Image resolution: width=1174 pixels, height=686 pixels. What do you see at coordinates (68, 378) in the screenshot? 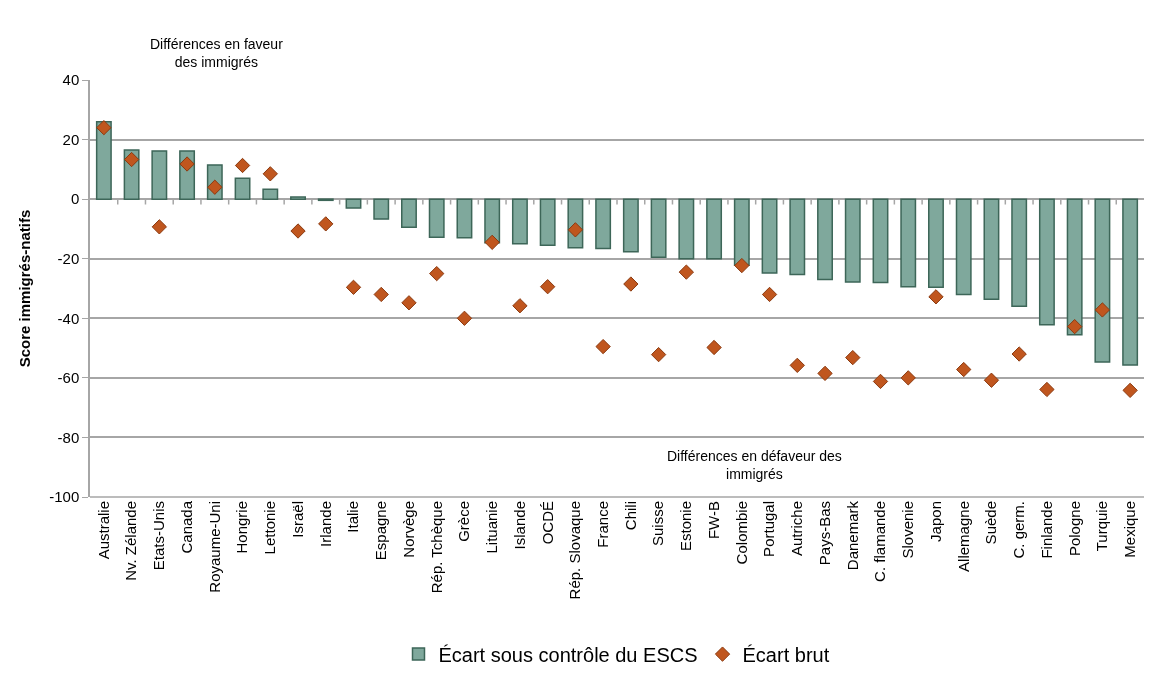
I see `y-tick-label: -60` at bounding box center [68, 378].